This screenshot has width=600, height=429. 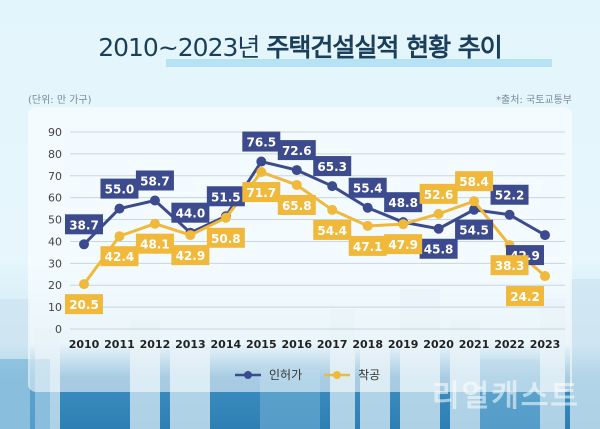 What do you see at coordinates (248, 374) in the screenshot?
I see `legend-marker-permits` at bounding box center [248, 374].